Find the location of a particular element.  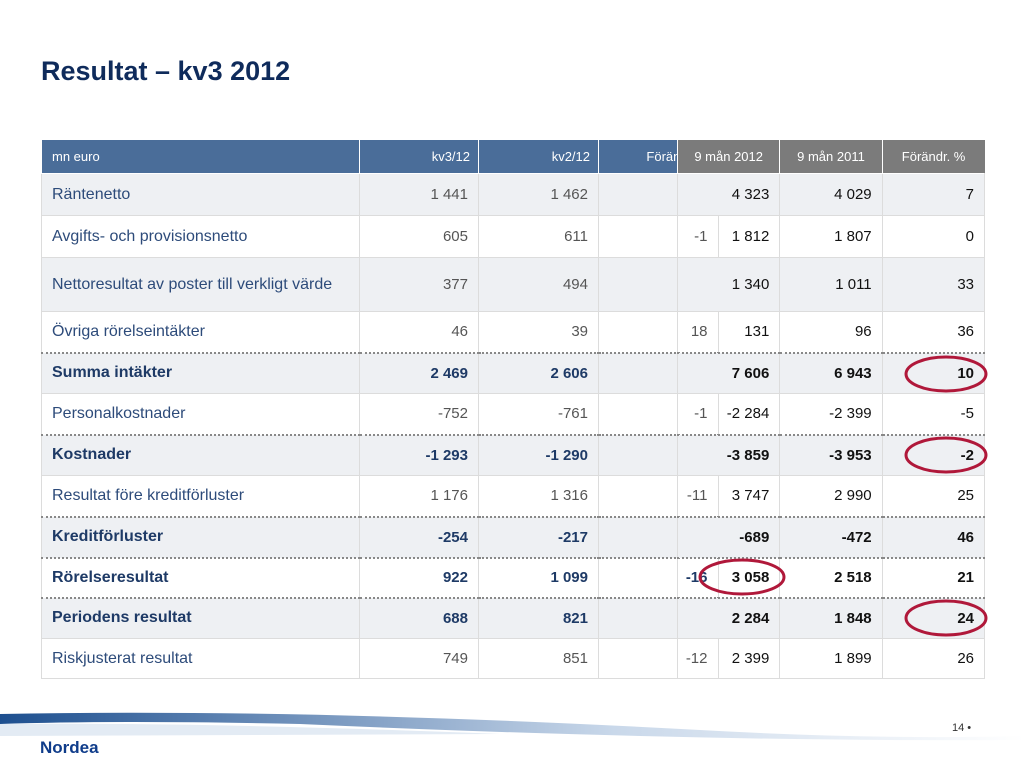

row: 2 284 1 848 24 is located at coordinates (831, 617).